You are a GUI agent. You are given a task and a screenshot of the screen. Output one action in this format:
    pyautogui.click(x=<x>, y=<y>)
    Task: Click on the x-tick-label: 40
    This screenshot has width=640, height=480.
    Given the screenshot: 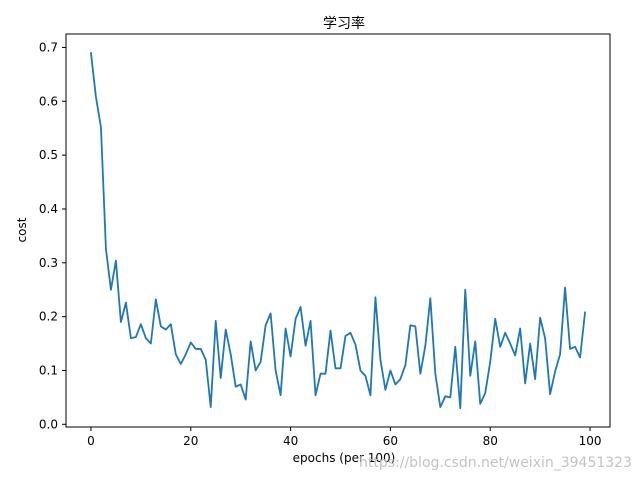 What is the action you would take?
    pyautogui.click(x=290, y=441)
    